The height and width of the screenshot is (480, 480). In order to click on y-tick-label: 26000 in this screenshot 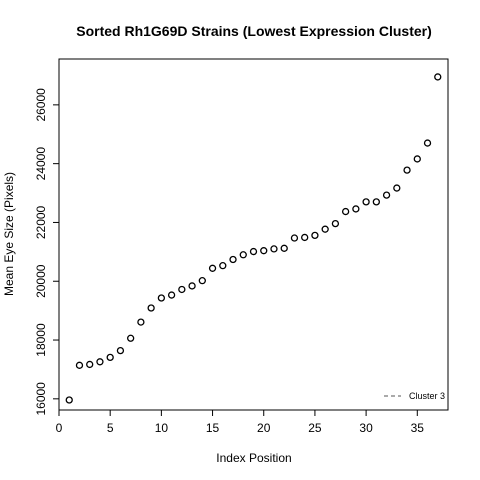, I will do `click(41, 105)`.